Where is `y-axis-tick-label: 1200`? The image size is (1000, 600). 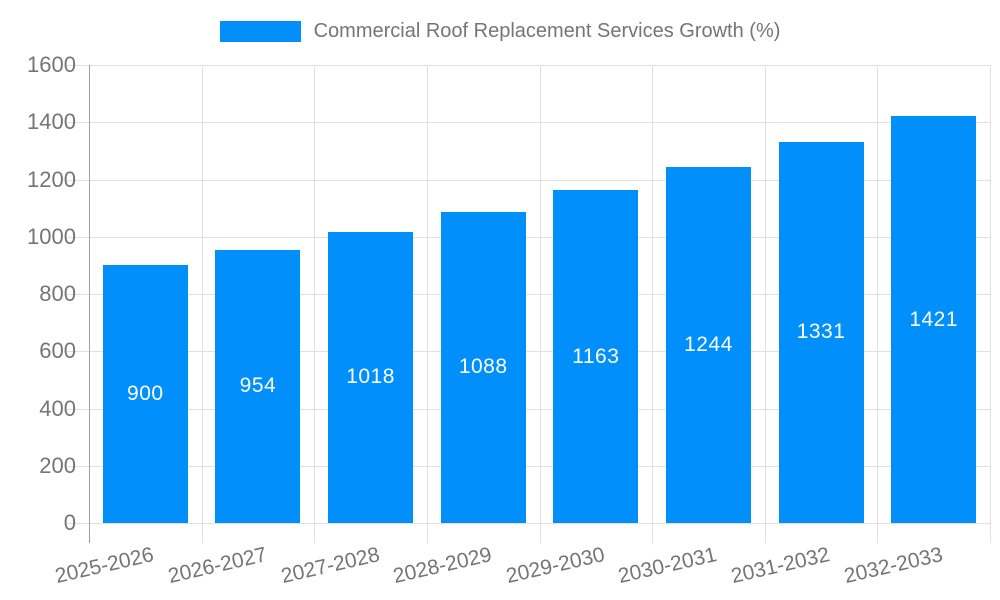
y-axis-tick-label: 1200 is located at coordinates (51, 179).